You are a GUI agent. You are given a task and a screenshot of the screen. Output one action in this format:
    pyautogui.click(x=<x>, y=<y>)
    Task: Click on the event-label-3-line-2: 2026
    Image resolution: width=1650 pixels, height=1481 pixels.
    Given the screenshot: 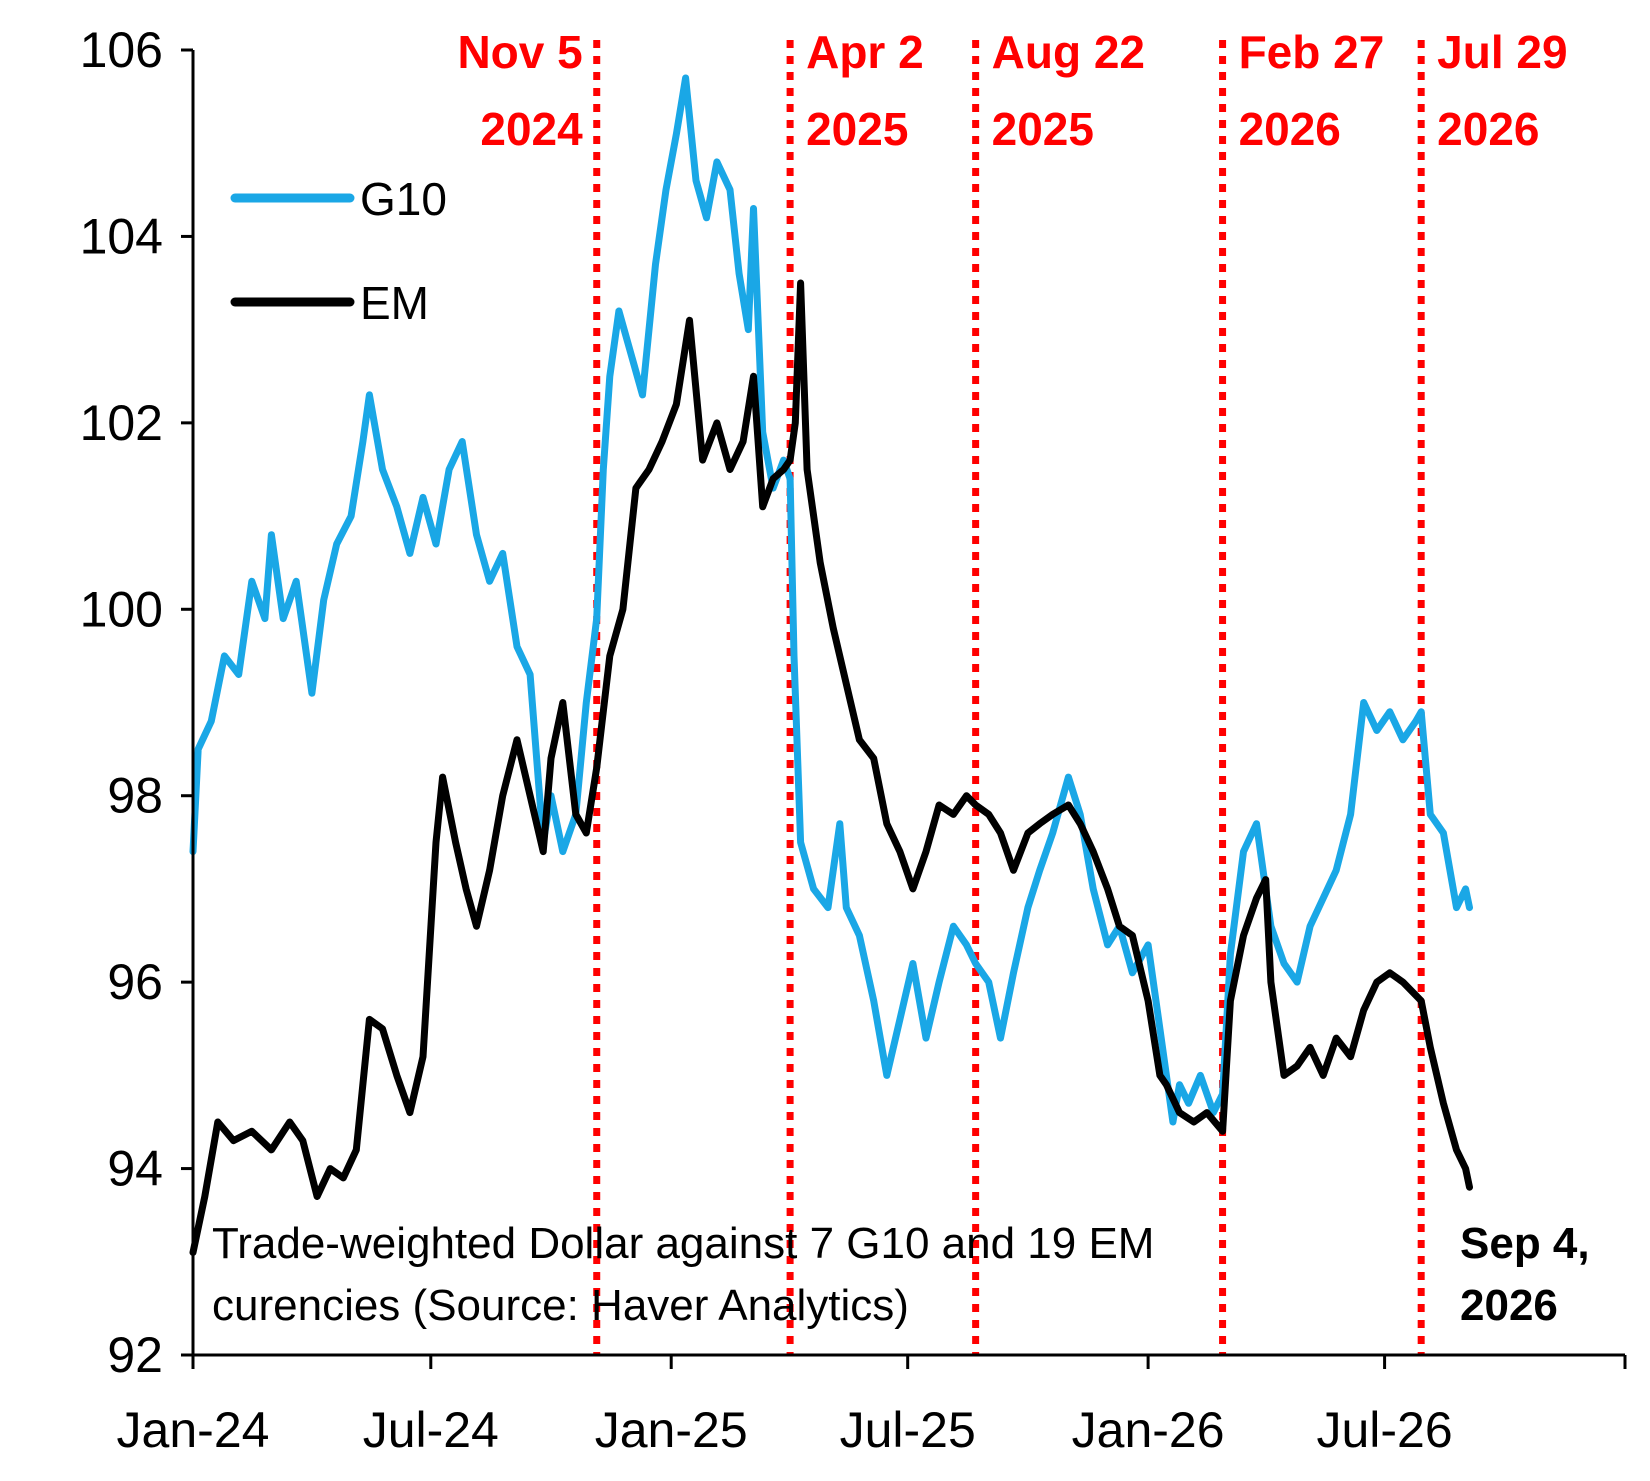 What is the action you would take?
    pyautogui.click(x=1290, y=129)
    